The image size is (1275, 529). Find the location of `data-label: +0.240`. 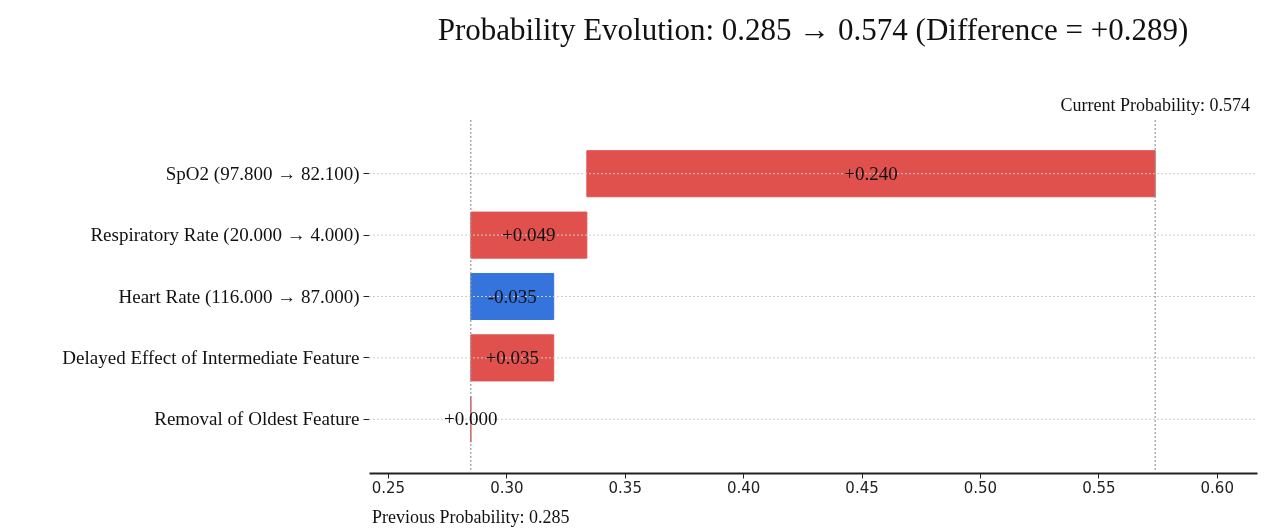

data-label: +0.240 is located at coordinates (871, 173).